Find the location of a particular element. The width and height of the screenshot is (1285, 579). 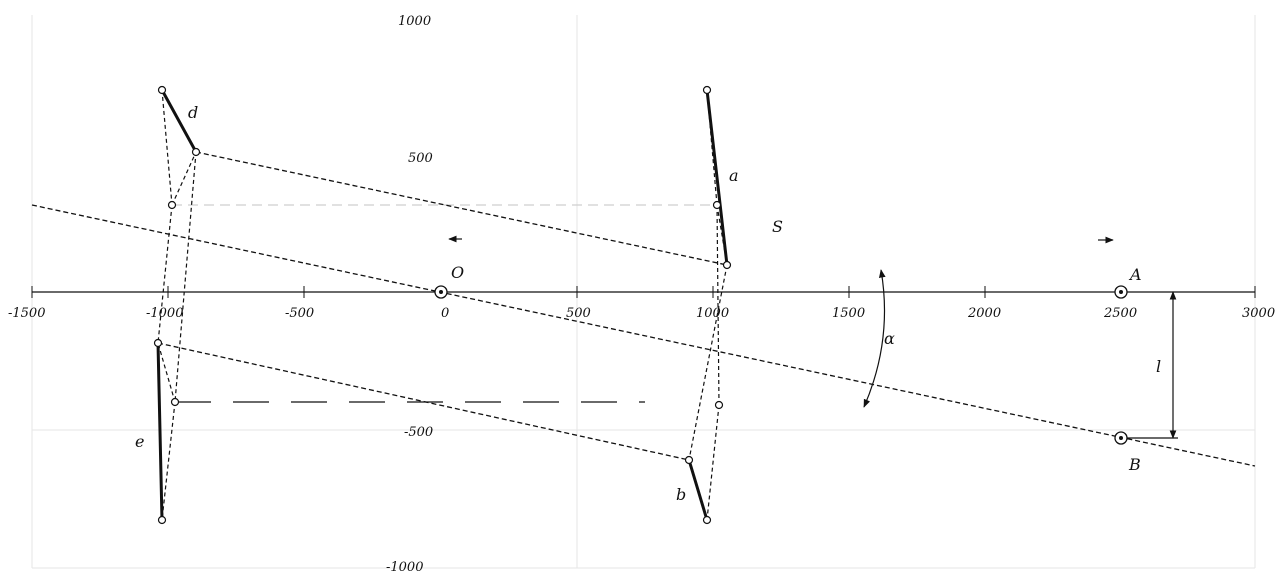

label-s: S is located at coordinates (777, 226).